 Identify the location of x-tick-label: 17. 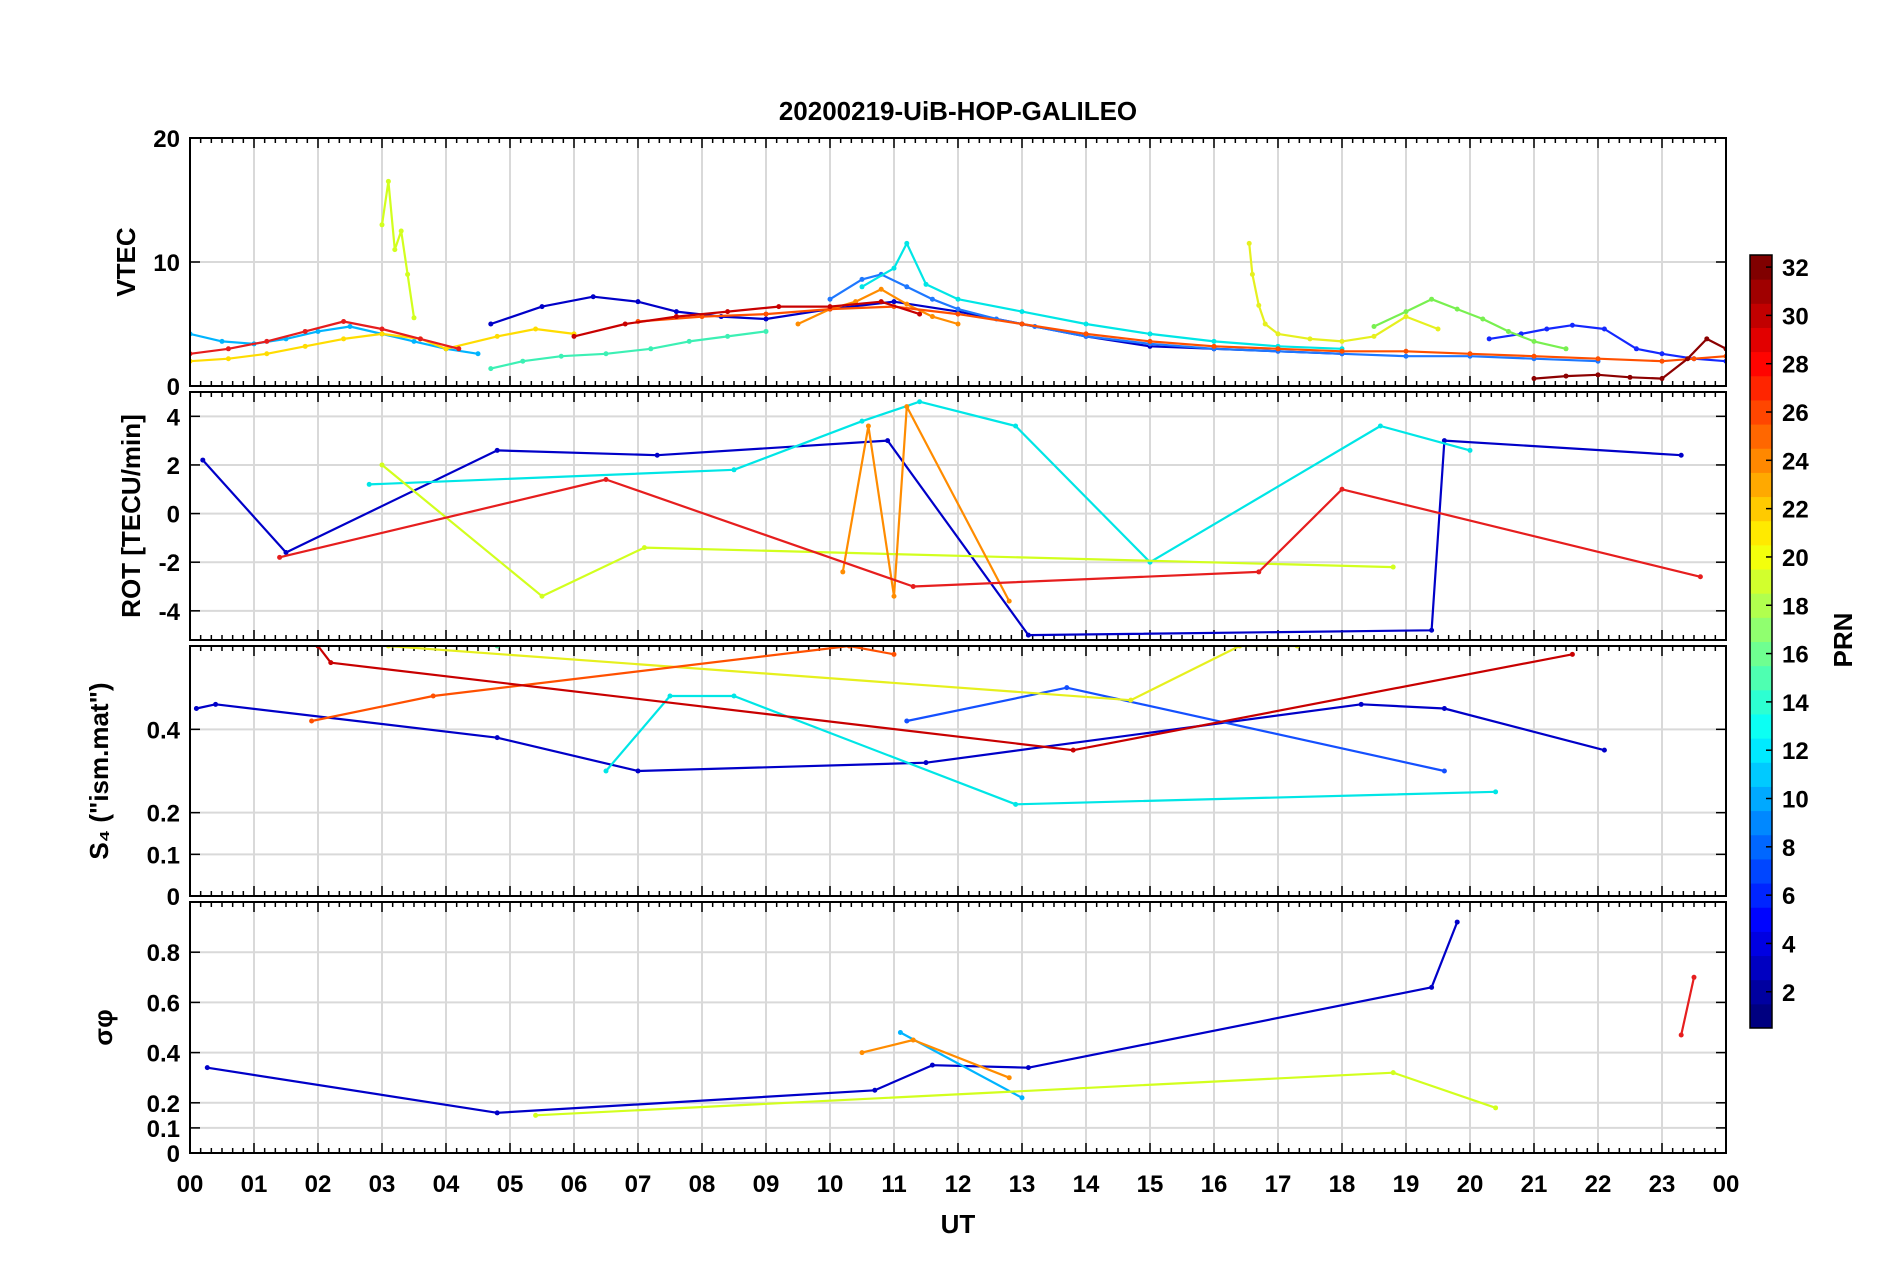
(1278, 1184).